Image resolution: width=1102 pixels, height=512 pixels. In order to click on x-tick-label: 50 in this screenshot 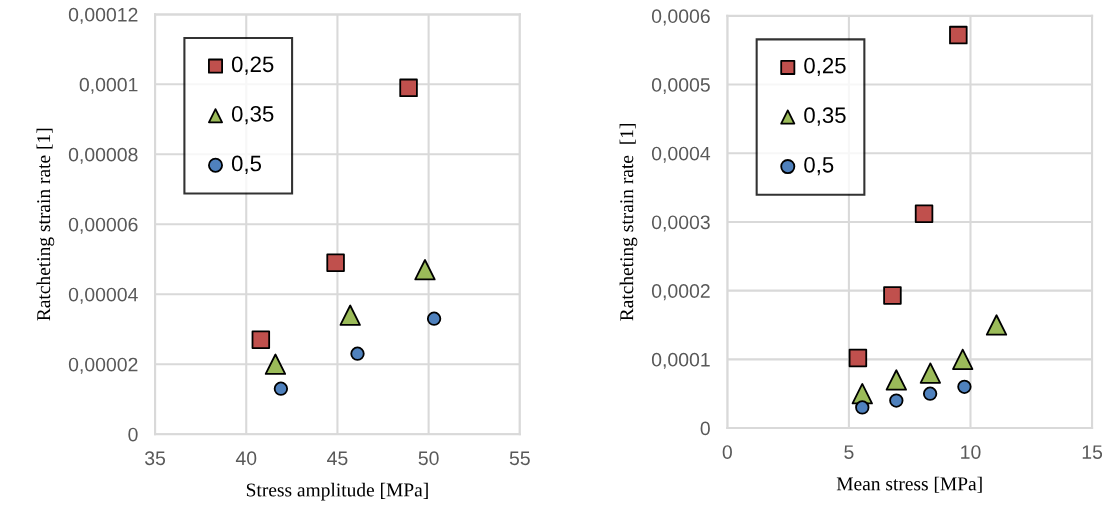, I will do `click(428, 458)`.